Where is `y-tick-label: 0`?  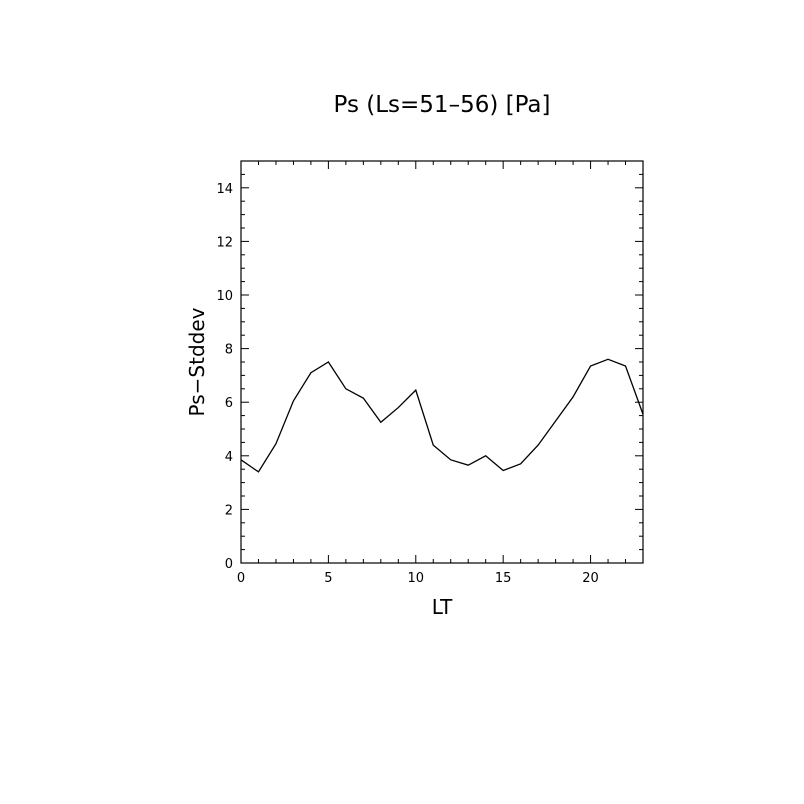
y-tick-label: 0 is located at coordinates (229, 564).